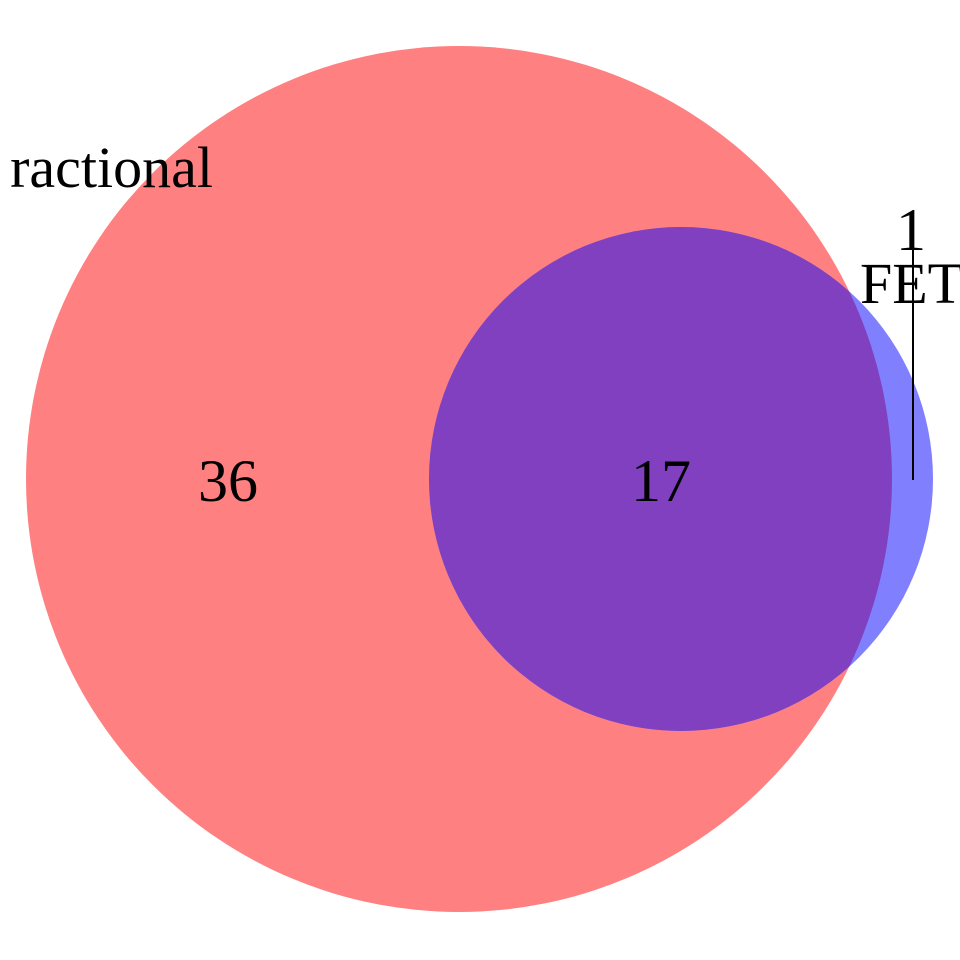 Image resolution: width=960 pixels, height=960 pixels. Describe the element at coordinates (111, 167) in the screenshot. I see `set-a-label: ractional` at that location.